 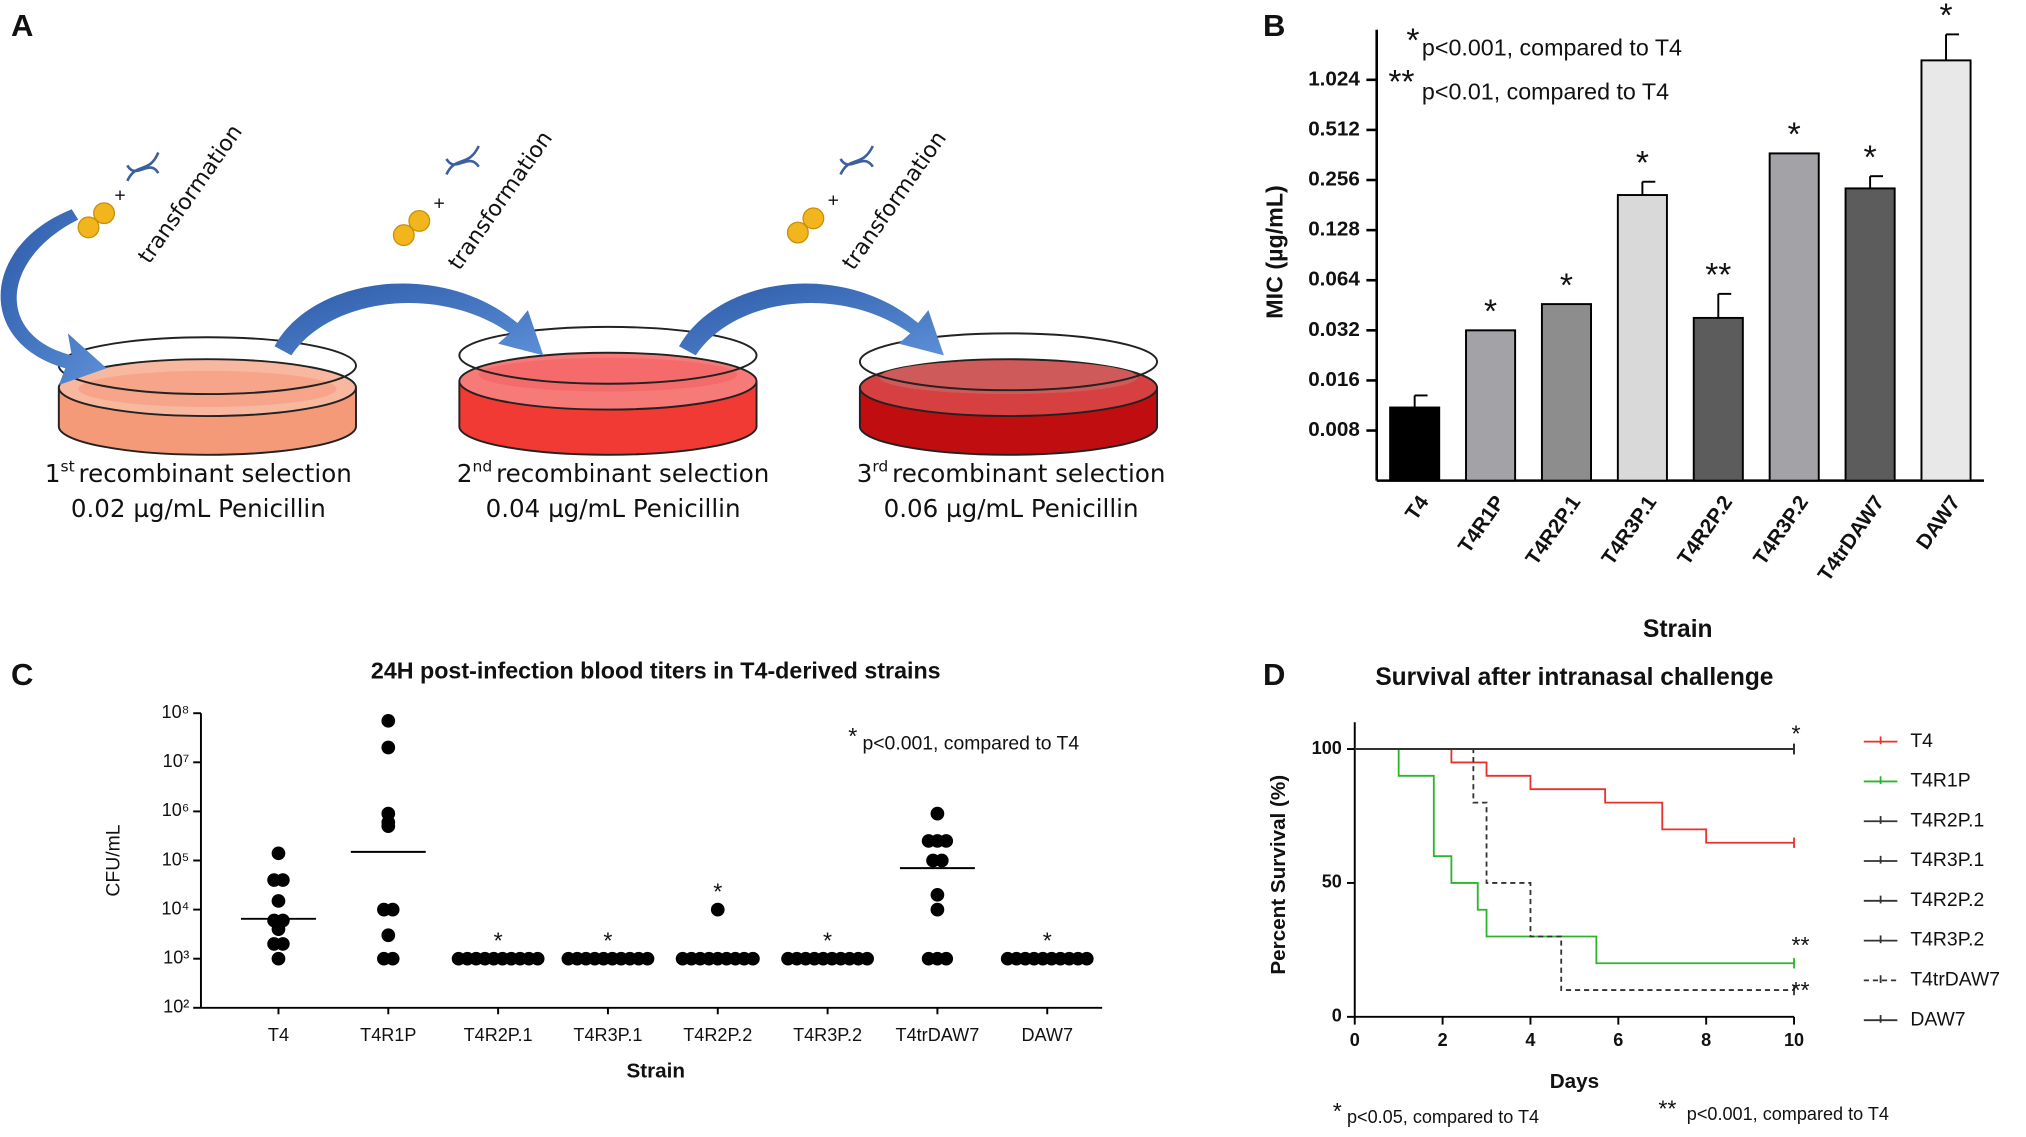 What do you see at coordinates (1047, 1035) in the screenshot?
I see `x-tick-label: DAW7` at bounding box center [1047, 1035].